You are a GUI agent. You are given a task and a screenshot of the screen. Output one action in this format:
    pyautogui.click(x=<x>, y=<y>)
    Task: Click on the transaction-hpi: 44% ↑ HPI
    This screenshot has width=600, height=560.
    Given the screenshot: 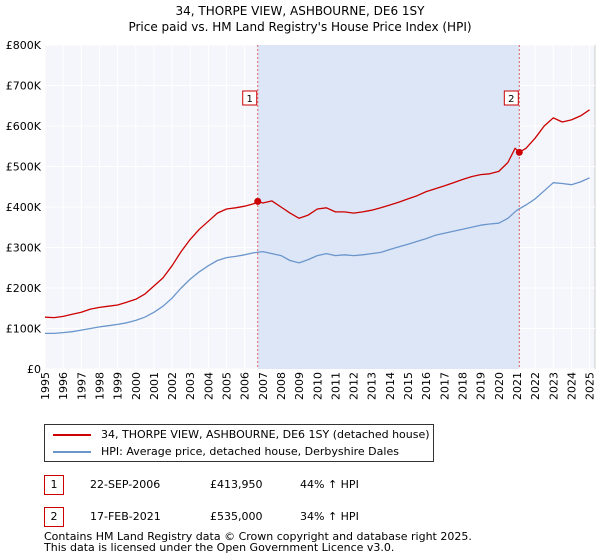 What is the action you would take?
    pyautogui.click(x=329, y=484)
    